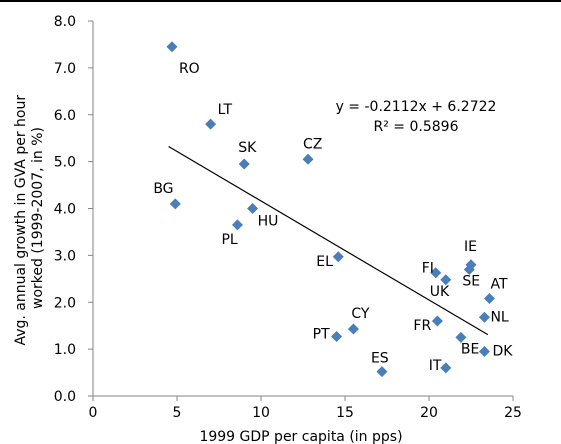 Image resolution: width=561 pixels, height=444 pixels. What do you see at coordinates (484, 351) in the screenshot?
I see `data-point-dk` at bounding box center [484, 351].